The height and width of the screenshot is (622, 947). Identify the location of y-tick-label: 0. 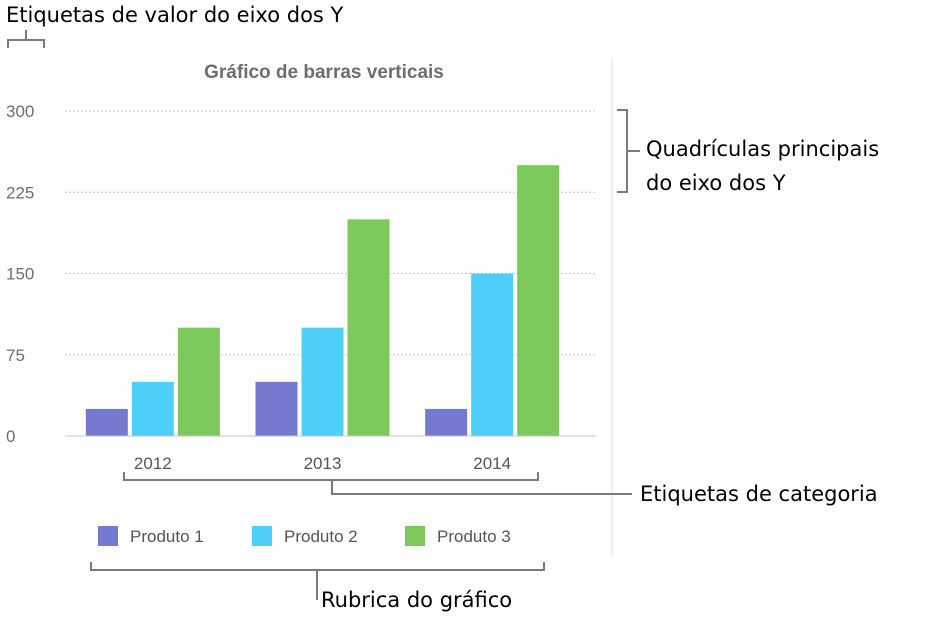
(10, 436).